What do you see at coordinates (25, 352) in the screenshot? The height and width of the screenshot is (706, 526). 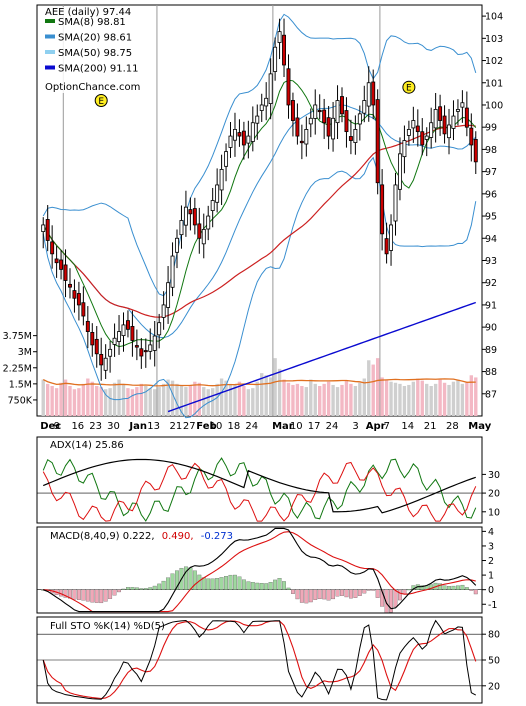 I see `volume-tick-label: 3M` at bounding box center [25, 352].